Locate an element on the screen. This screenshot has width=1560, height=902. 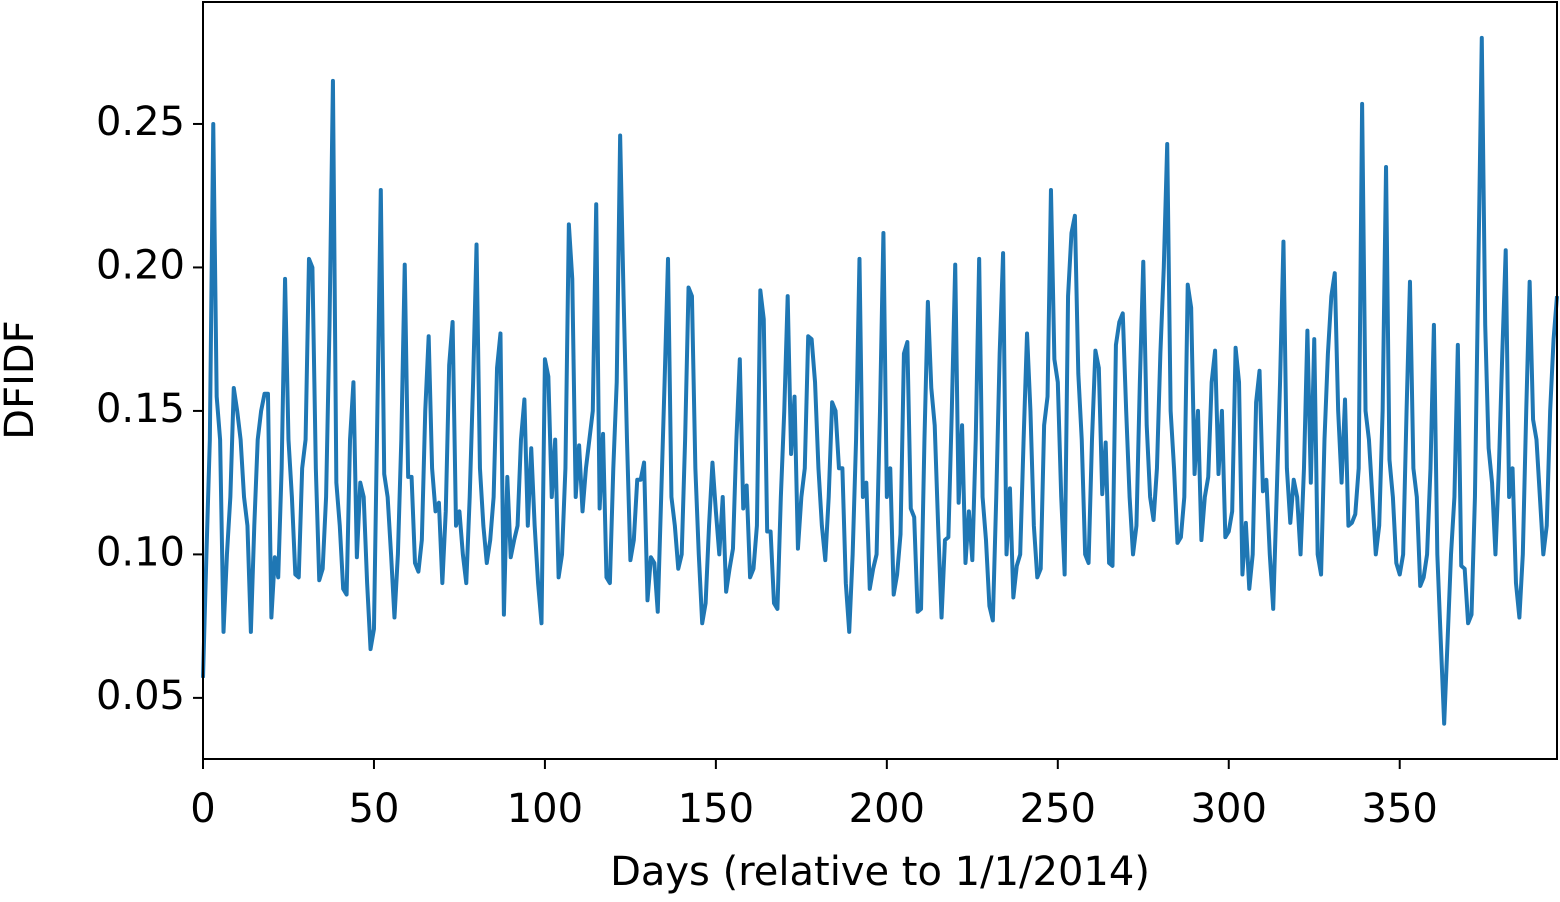
x-tick-label: 100 is located at coordinates (545, 809).